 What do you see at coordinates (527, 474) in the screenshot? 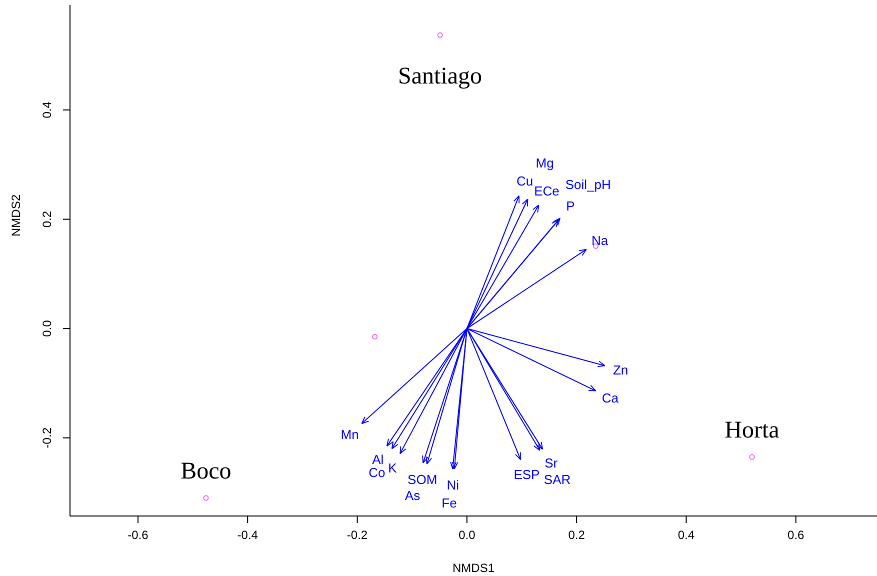
I see `series-label: ESP` at bounding box center [527, 474].